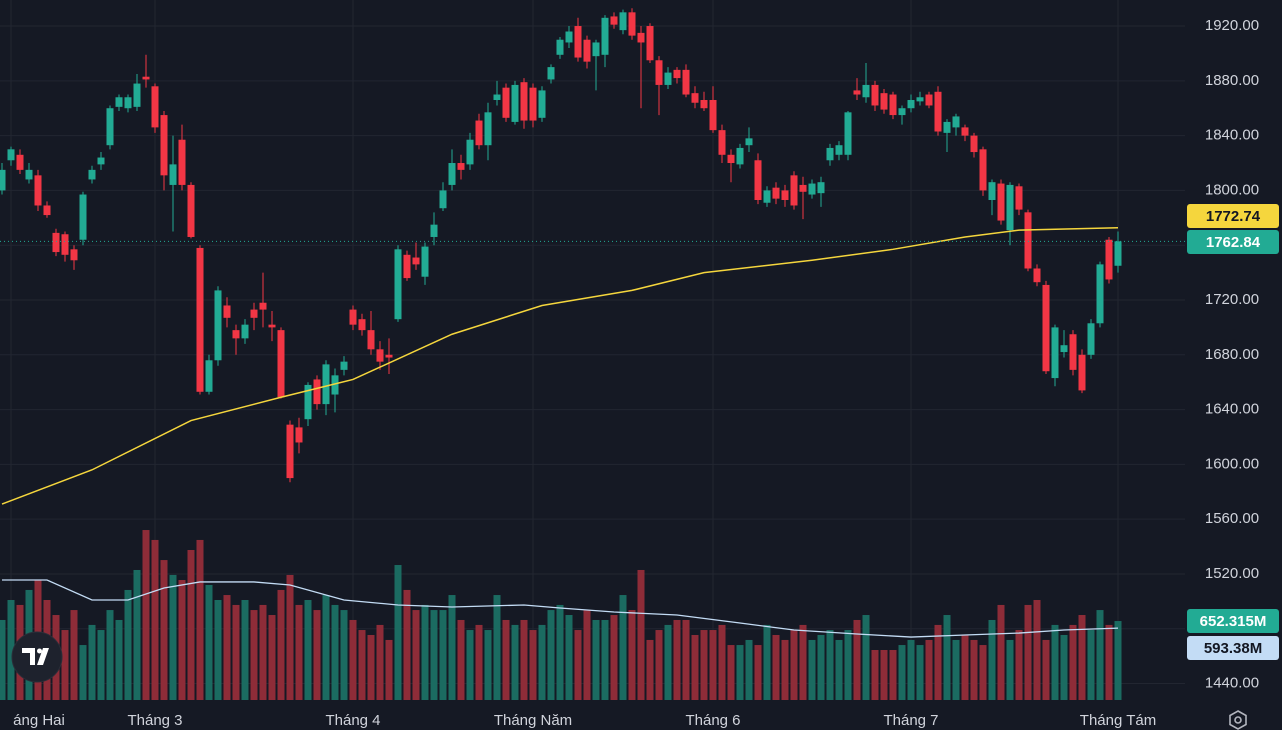 The height and width of the screenshot is (730, 1282). I want to click on logo, so click(37, 657).